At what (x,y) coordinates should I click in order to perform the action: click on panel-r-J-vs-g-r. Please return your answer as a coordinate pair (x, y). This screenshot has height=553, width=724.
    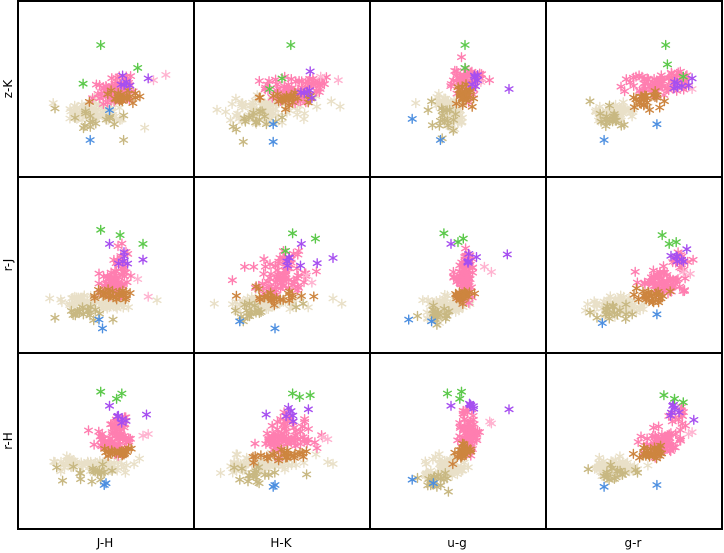
    Looking at the image, I should click on (634, 265).